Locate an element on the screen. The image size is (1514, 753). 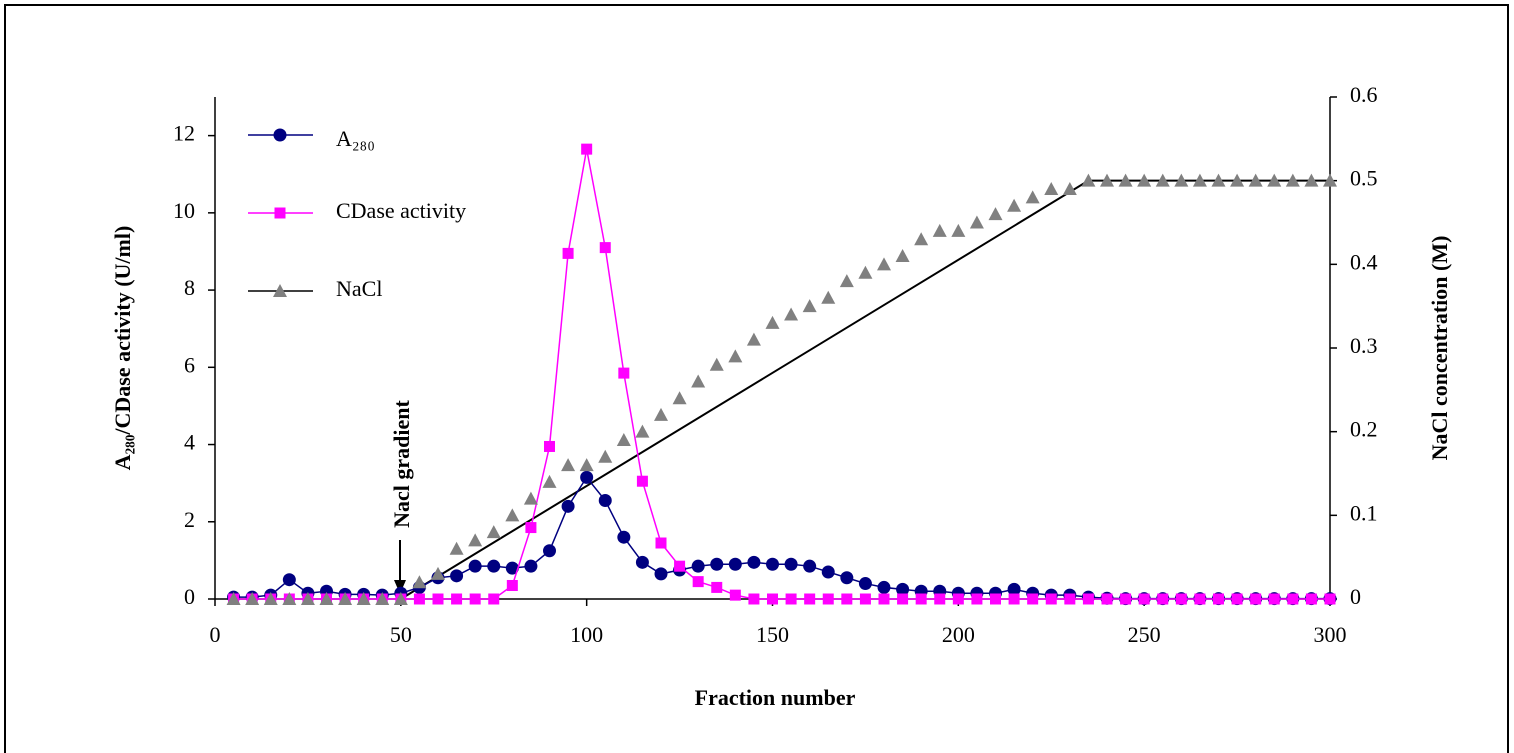
y2-axis-title: NaCl concentration (M) is located at coordinates (1439, 348).